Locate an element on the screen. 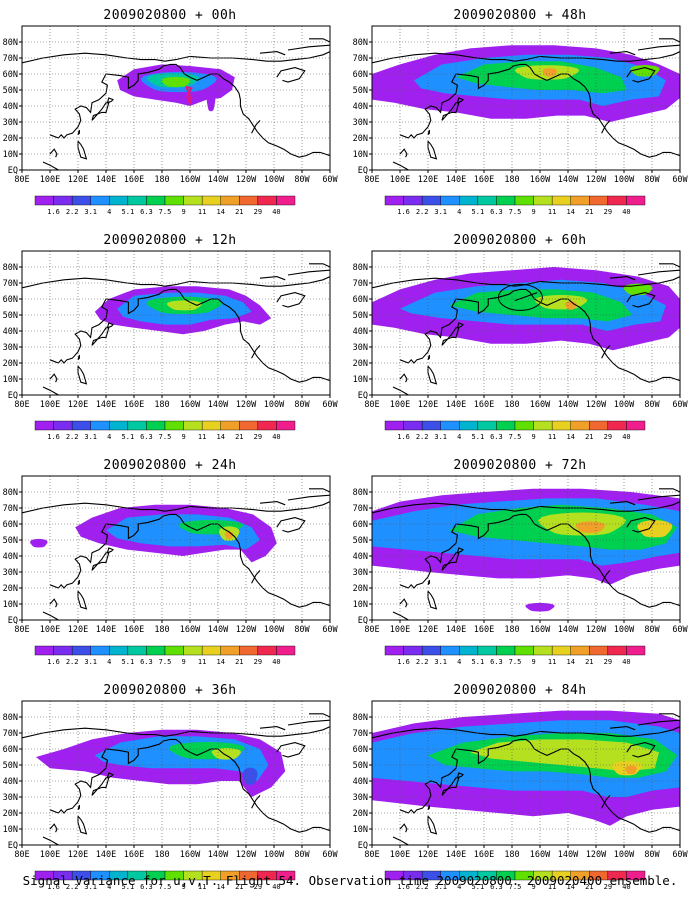 The image size is (700, 900). lat-tick-label: 80N is located at coordinates (10, 268).